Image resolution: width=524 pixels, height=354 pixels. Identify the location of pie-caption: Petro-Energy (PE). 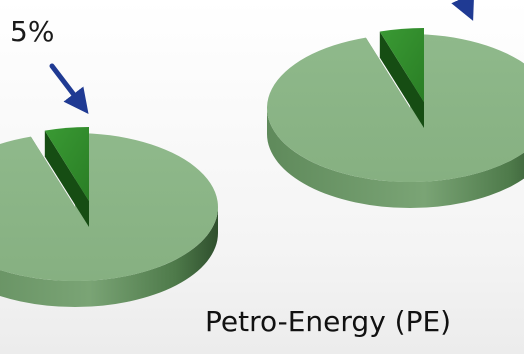
(328, 321).